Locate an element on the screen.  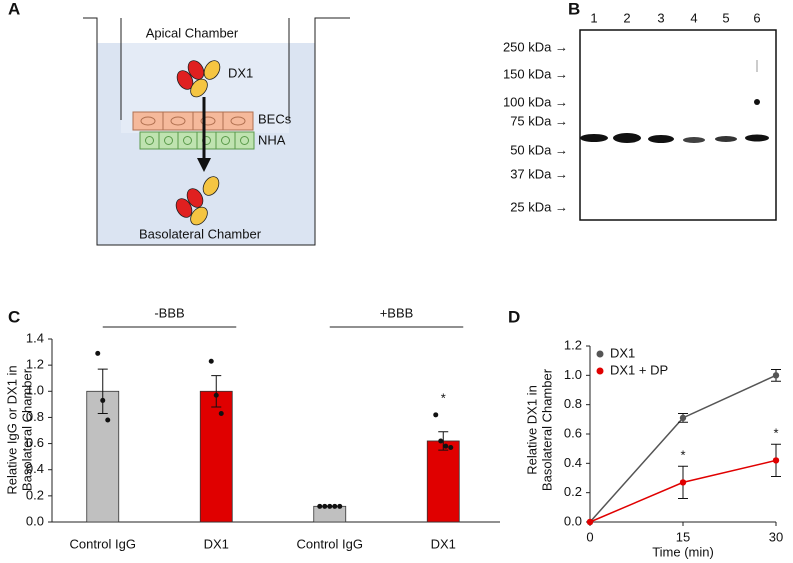
label: Apical Chamber is located at coordinates (192, 32).